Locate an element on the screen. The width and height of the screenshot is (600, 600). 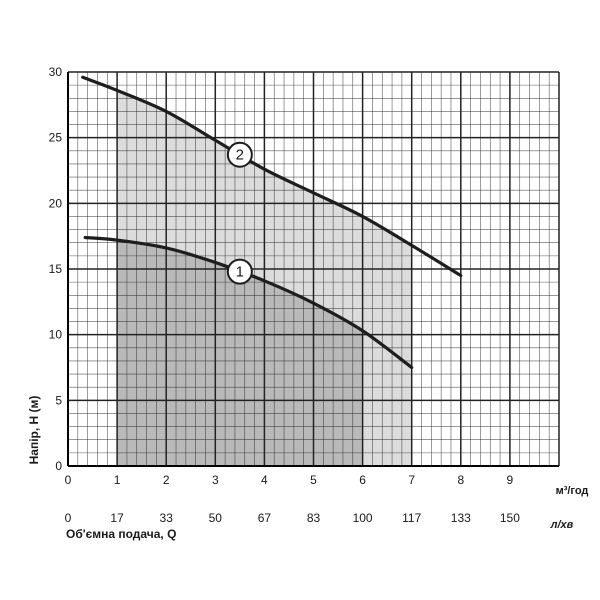
x-unit-primary: м³/год is located at coordinates (572, 491).